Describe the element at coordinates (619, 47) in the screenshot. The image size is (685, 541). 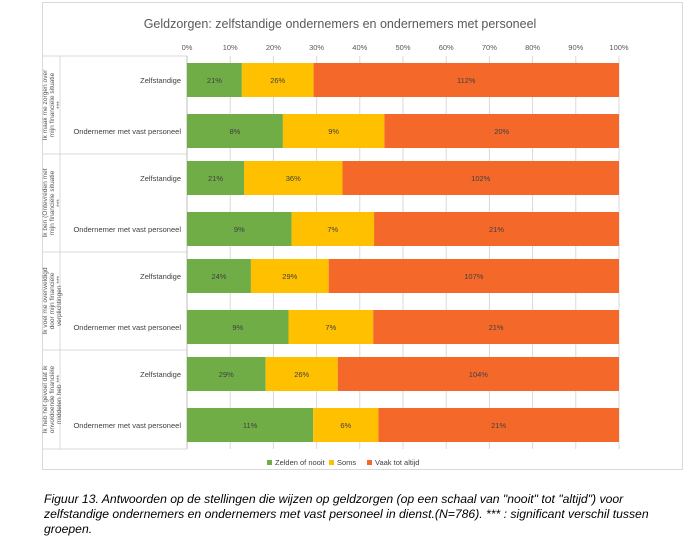
I see `x-tick-label: 100%` at that location.